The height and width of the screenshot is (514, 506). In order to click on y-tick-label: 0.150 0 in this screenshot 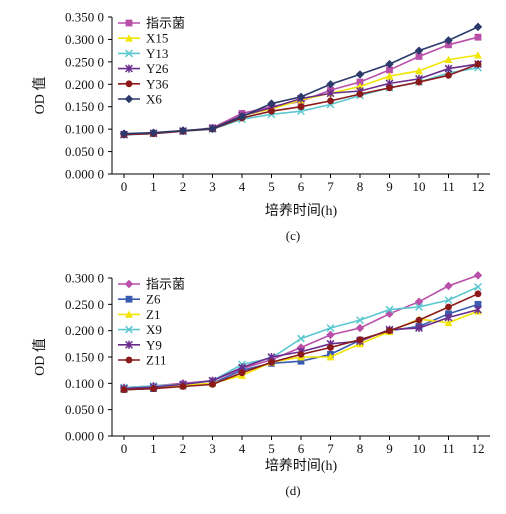, I will do `click(84, 357)`.